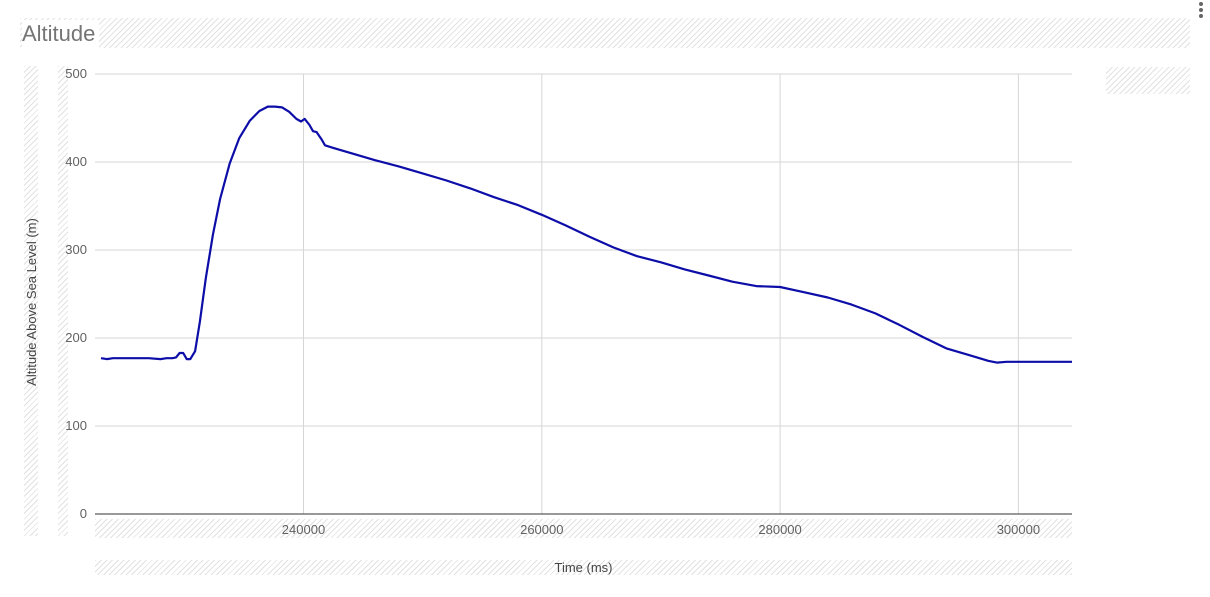  I want to click on y-tick-label: 0, so click(83, 513).